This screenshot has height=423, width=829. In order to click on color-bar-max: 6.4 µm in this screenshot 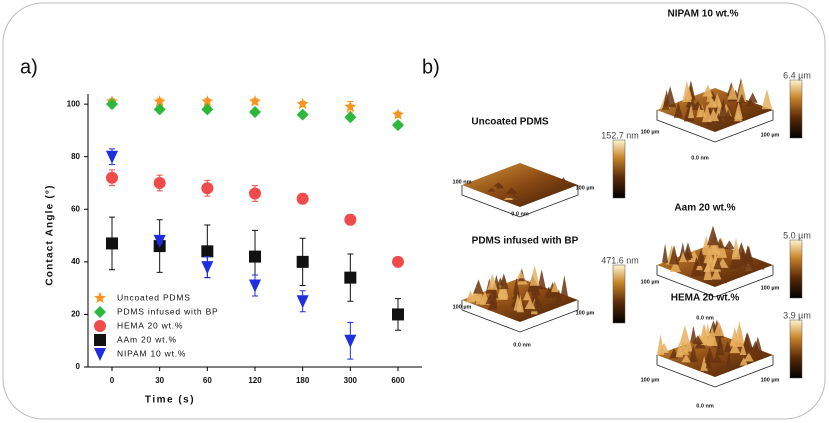, I will do `click(797, 75)`.